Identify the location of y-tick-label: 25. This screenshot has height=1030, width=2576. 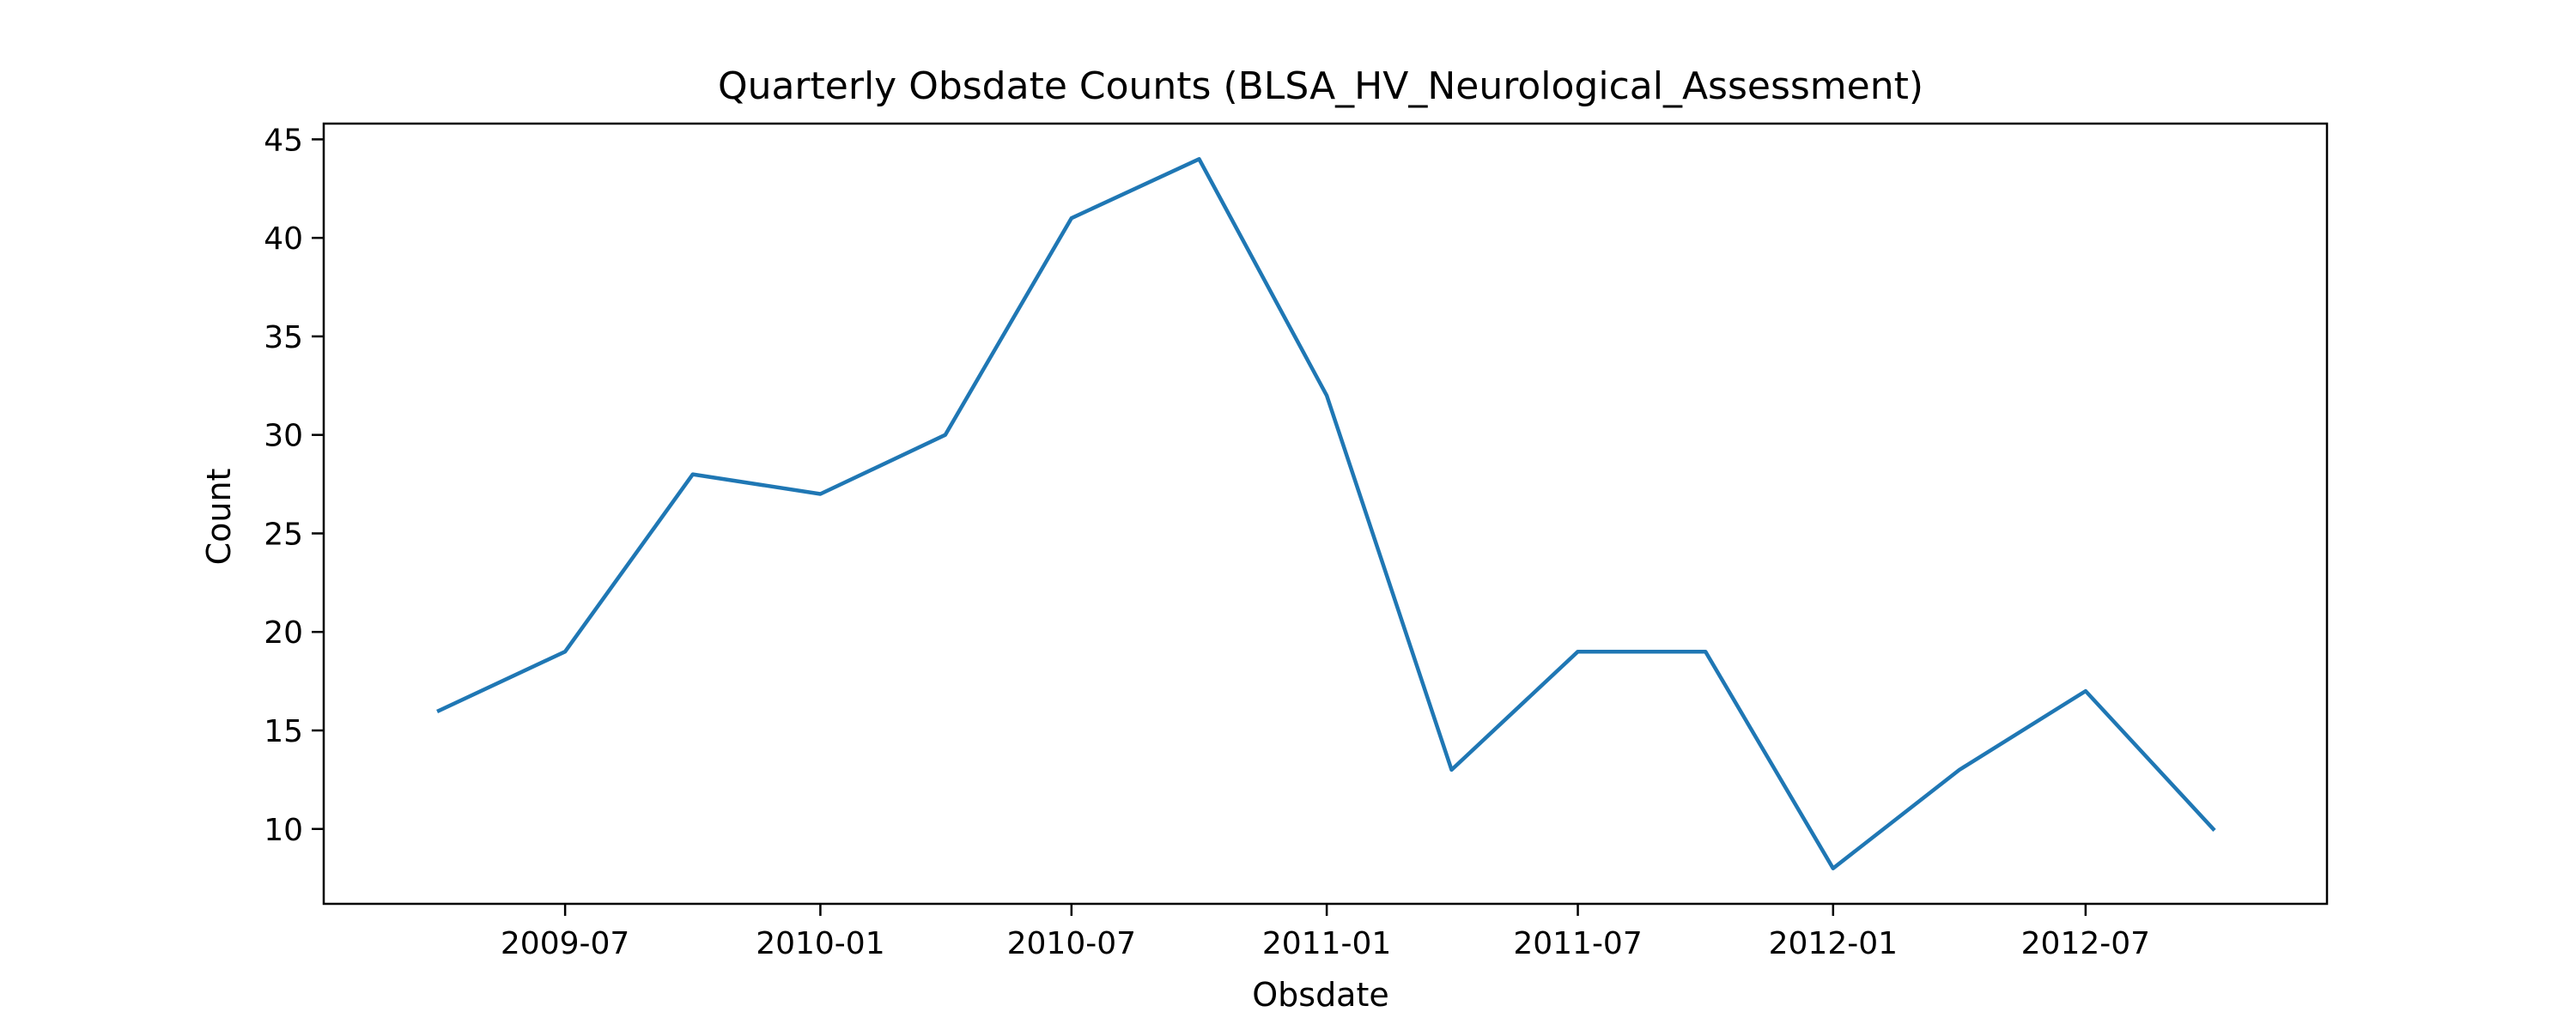
(283, 534).